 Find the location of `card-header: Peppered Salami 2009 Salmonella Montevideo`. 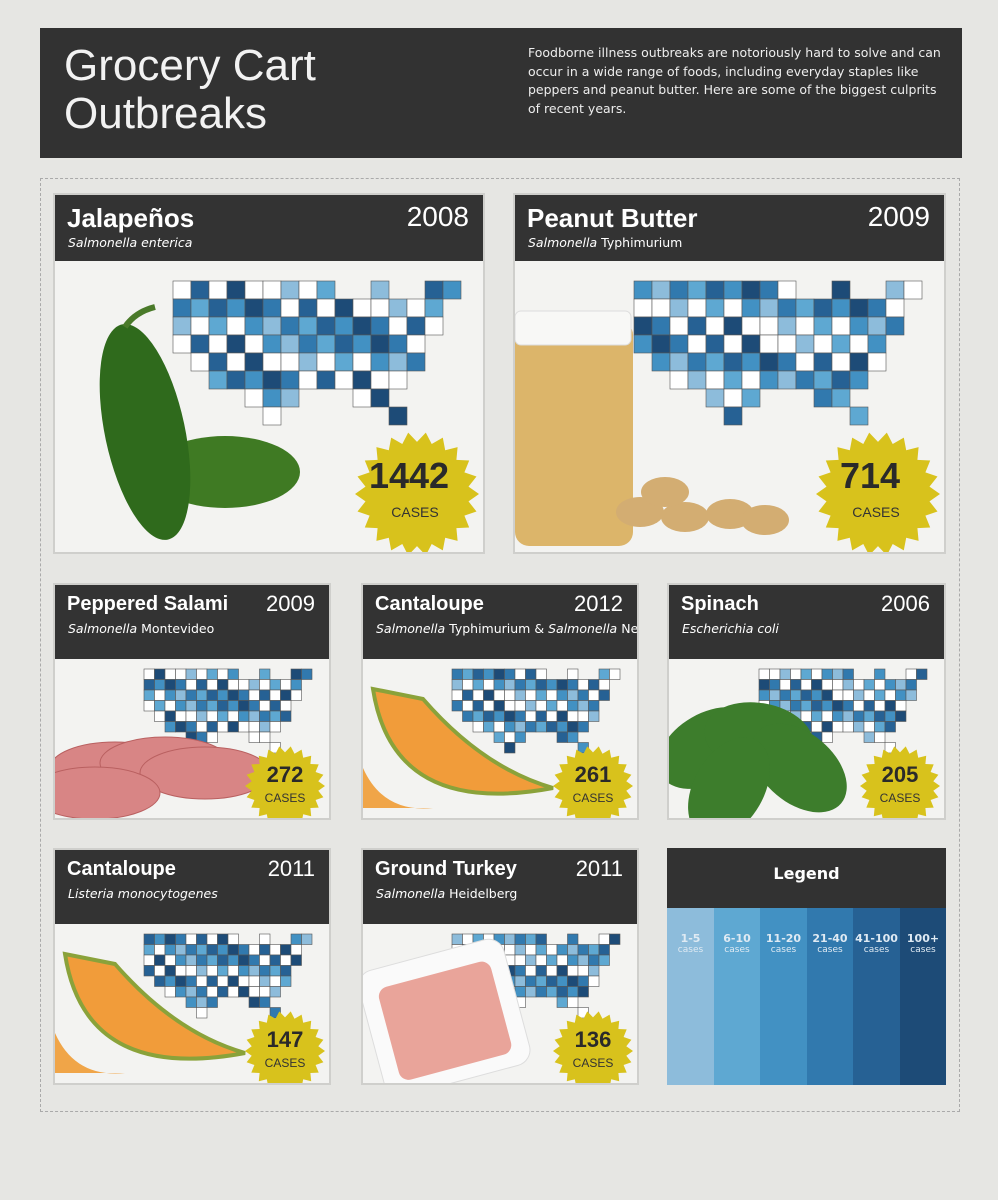

card-header: Peppered Salami 2009 Salmonella Montevideo is located at coordinates (192, 622).